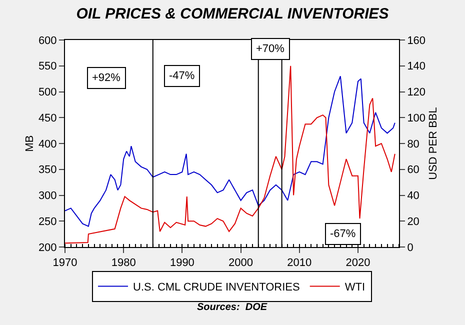 This screenshot has height=325, width=465. Describe the element at coordinates (123, 263) in the screenshot. I see `x-tick-label: 1980` at that location.